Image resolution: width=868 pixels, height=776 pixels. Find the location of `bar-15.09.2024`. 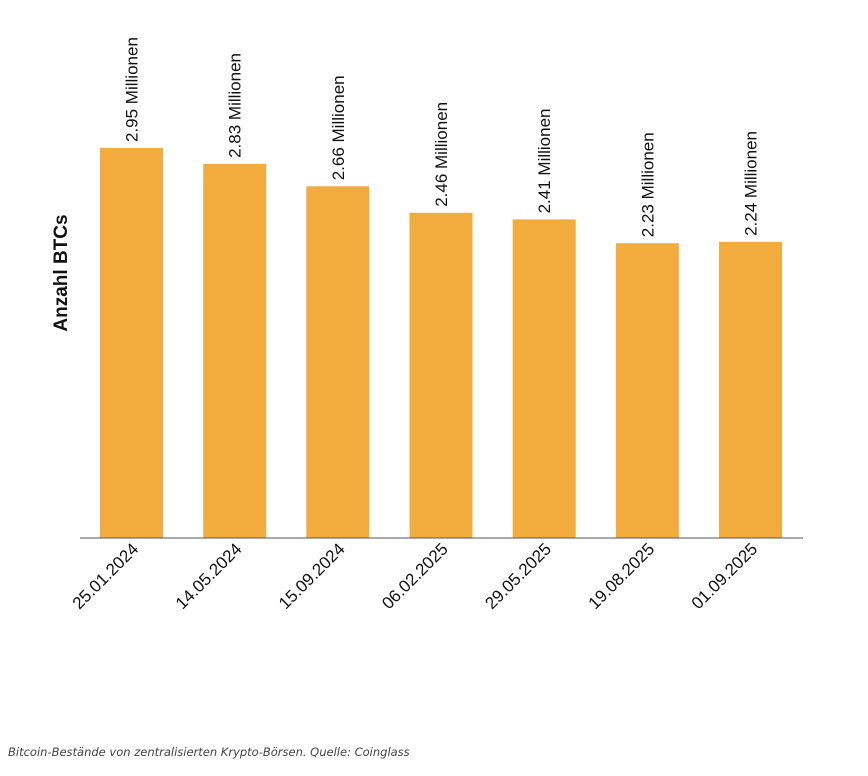

bar-15.09.2024 is located at coordinates (338, 362).